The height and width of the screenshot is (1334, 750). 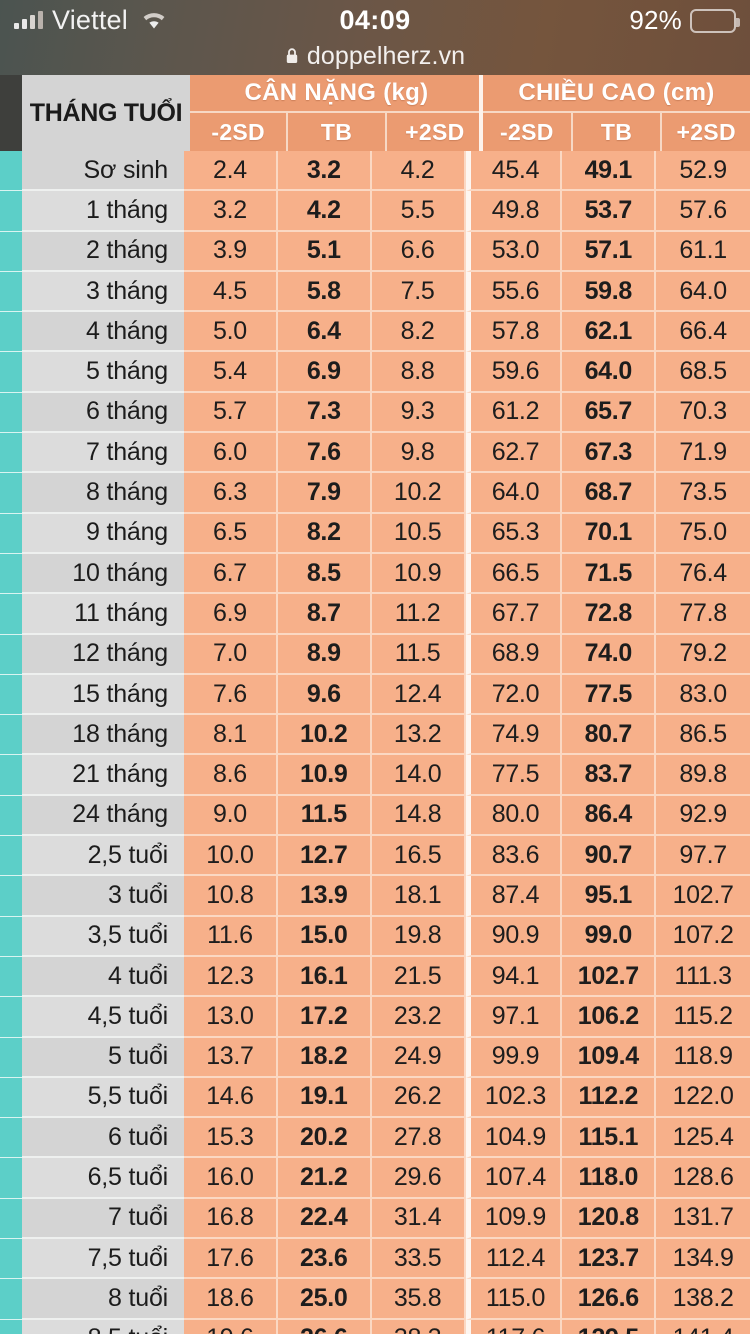 I want to click on column-header-age: THÁNG TUỔI, so click(x=106, y=113).